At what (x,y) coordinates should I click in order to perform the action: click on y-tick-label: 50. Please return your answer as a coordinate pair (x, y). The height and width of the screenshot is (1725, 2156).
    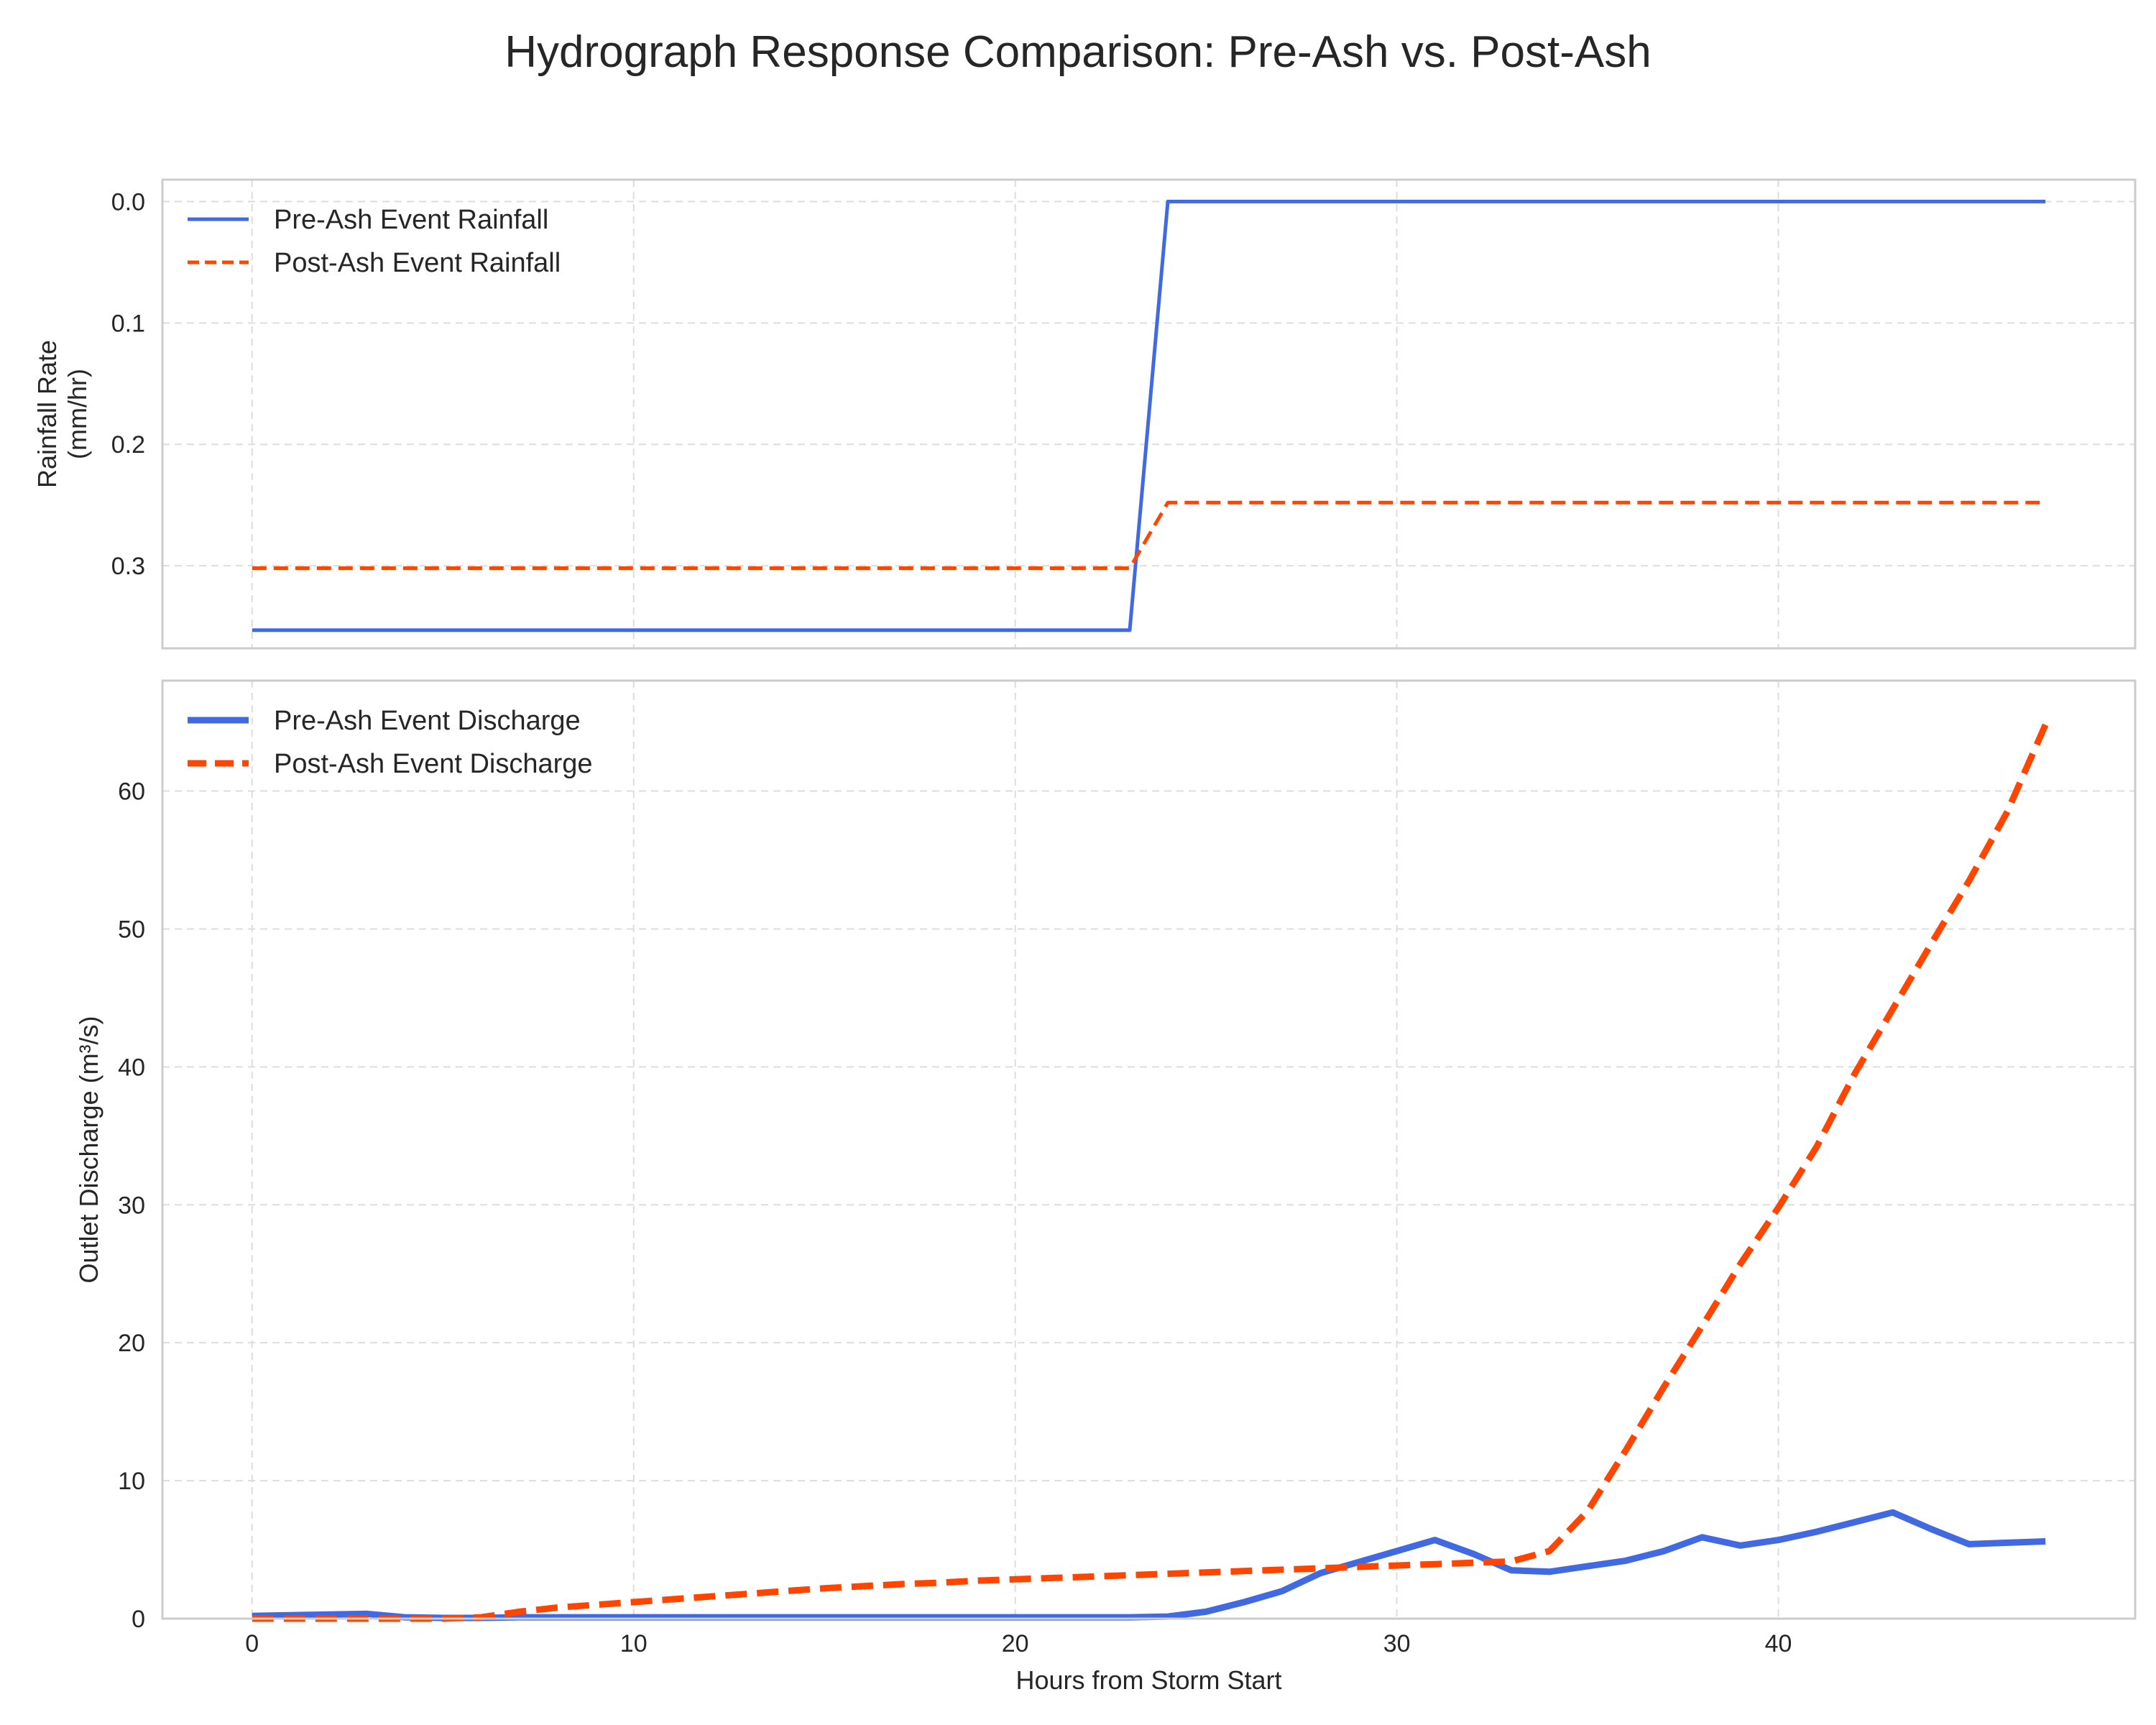
    Looking at the image, I should click on (131, 929).